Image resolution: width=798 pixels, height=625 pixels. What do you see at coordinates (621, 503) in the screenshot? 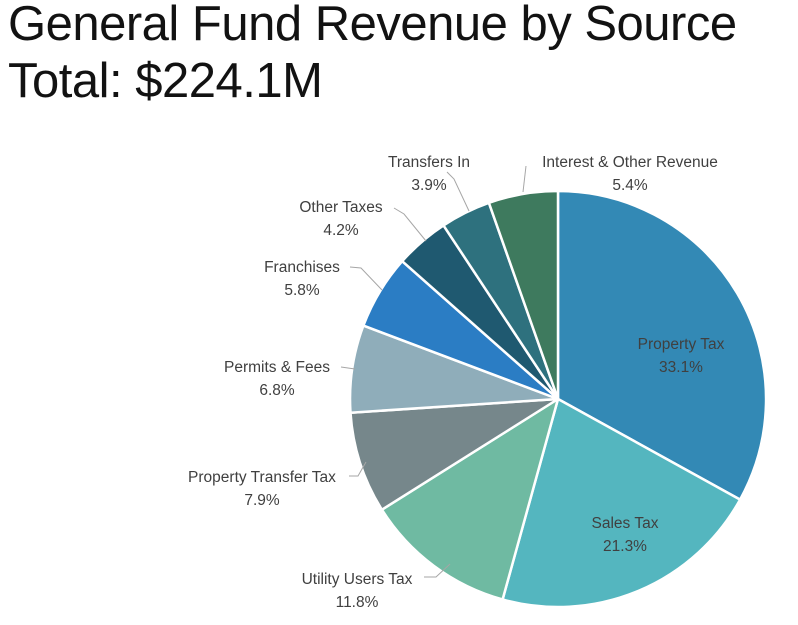
I see `pie-slice-sales-tax` at bounding box center [621, 503].